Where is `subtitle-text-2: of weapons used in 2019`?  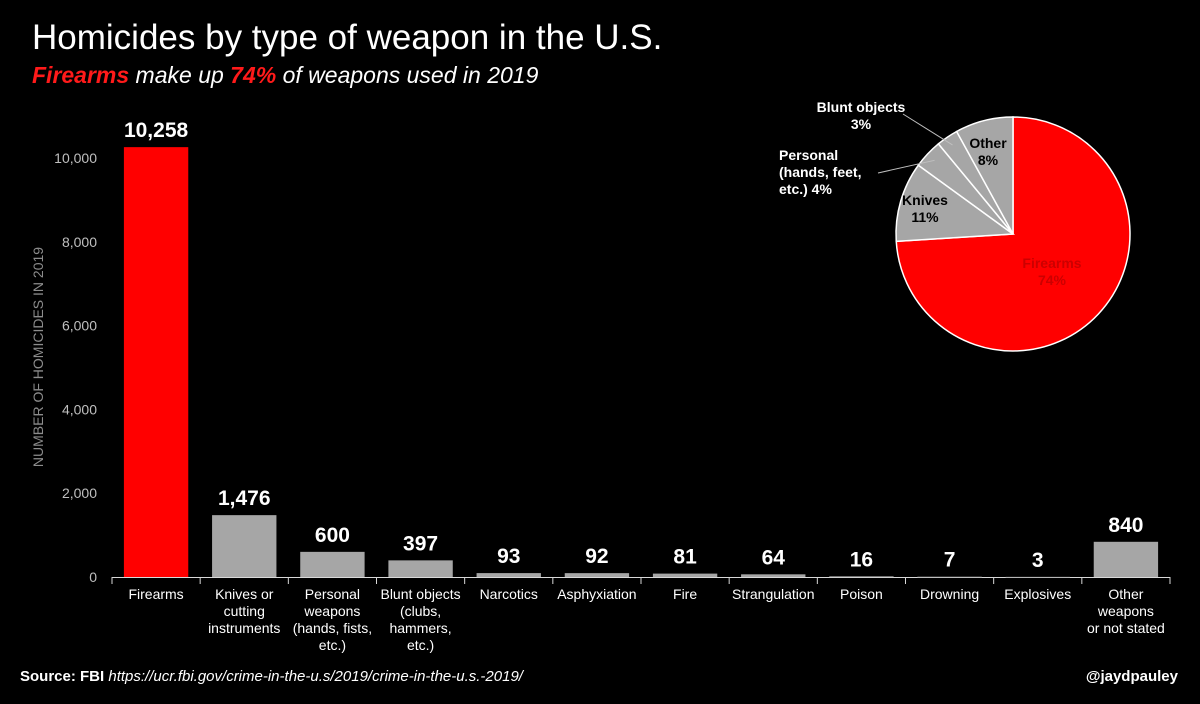
subtitle-text-2: of weapons used in 2019 is located at coordinates (407, 75).